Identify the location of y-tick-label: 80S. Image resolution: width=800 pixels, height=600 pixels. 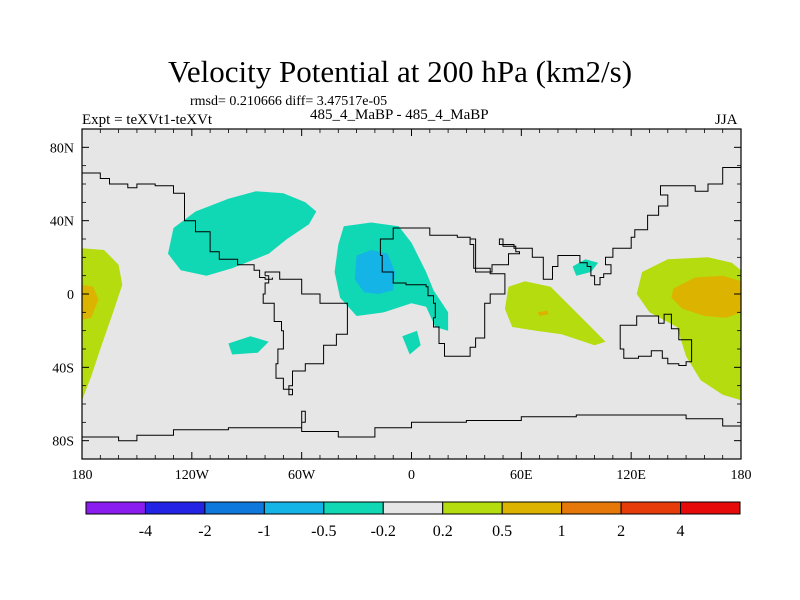
(63, 442).